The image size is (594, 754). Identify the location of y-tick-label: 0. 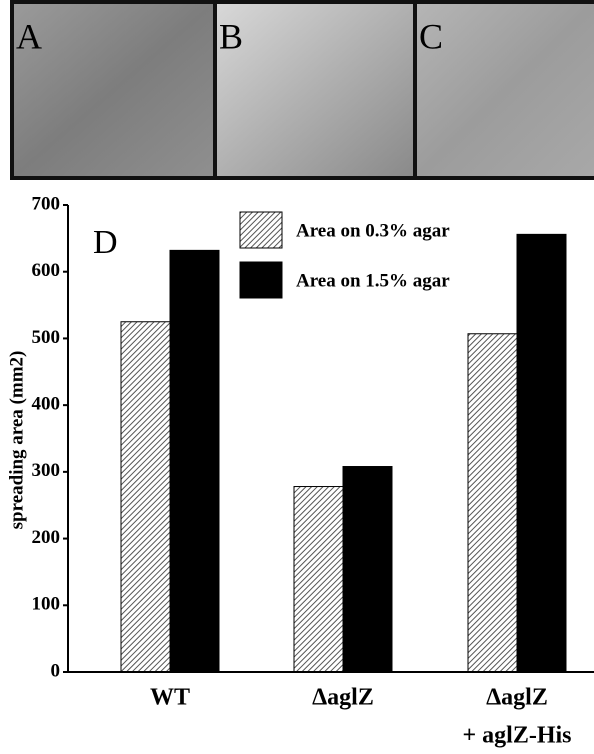
(56, 670).